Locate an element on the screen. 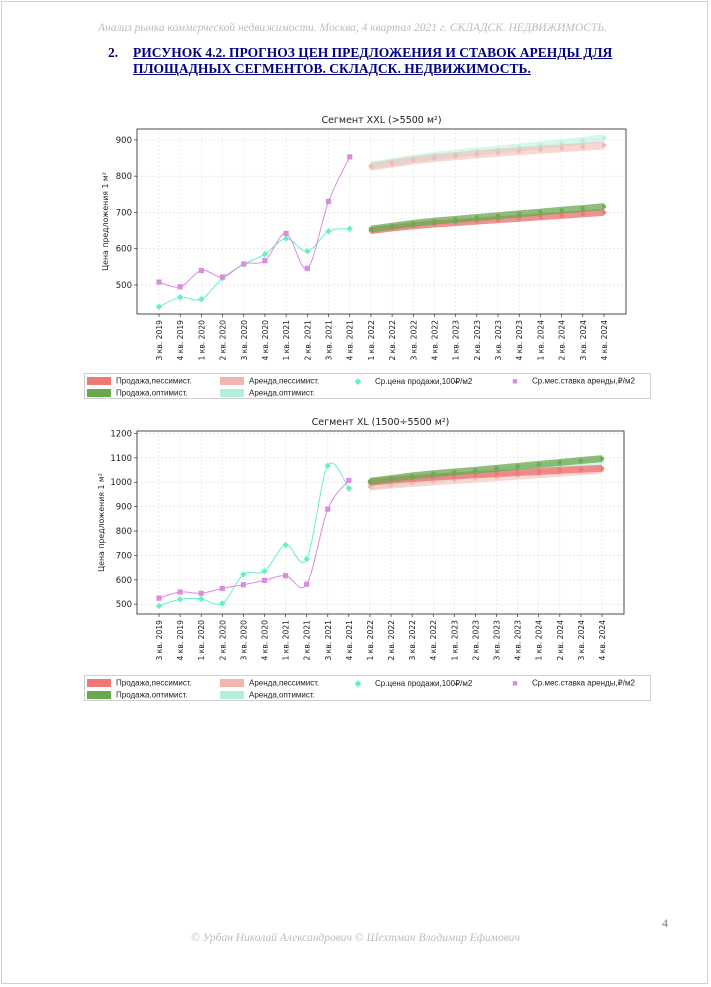 The height and width of the screenshot is (987, 711). legend-item-sale-opt: Продажа,оптимист. is located at coordinates (137, 392).